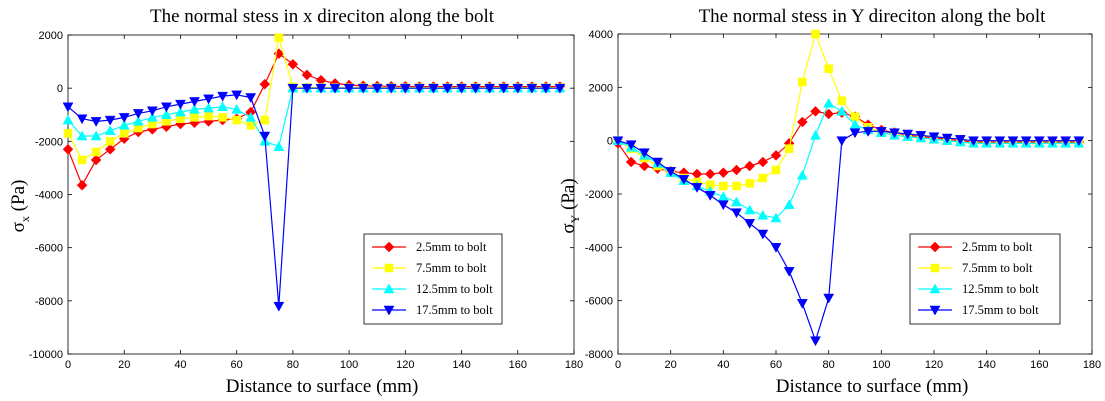 The image size is (1105, 401). Describe the element at coordinates (349, 365) in the screenshot. I see `x-tick-label: 100` at that location.